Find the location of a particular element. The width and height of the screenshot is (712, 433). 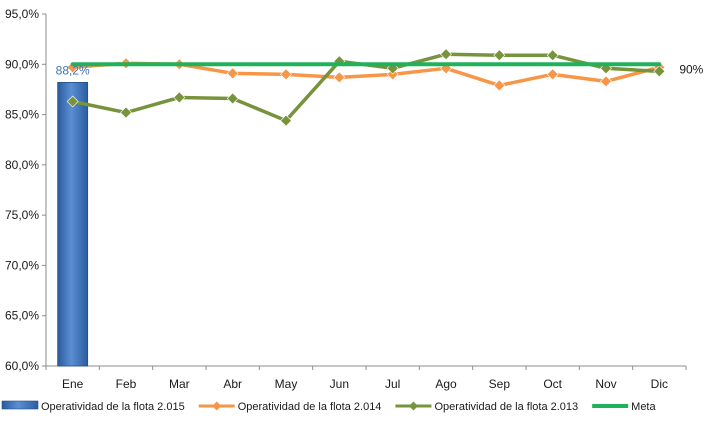

bars-layer is located at coordinates (73, 224).